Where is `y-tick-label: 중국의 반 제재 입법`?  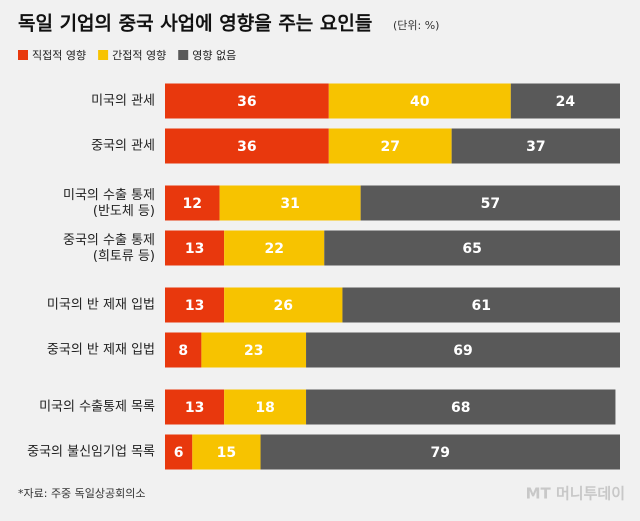 y-tick-label: 중국의 반 제재 입법 is located at coordinates (101, 350).